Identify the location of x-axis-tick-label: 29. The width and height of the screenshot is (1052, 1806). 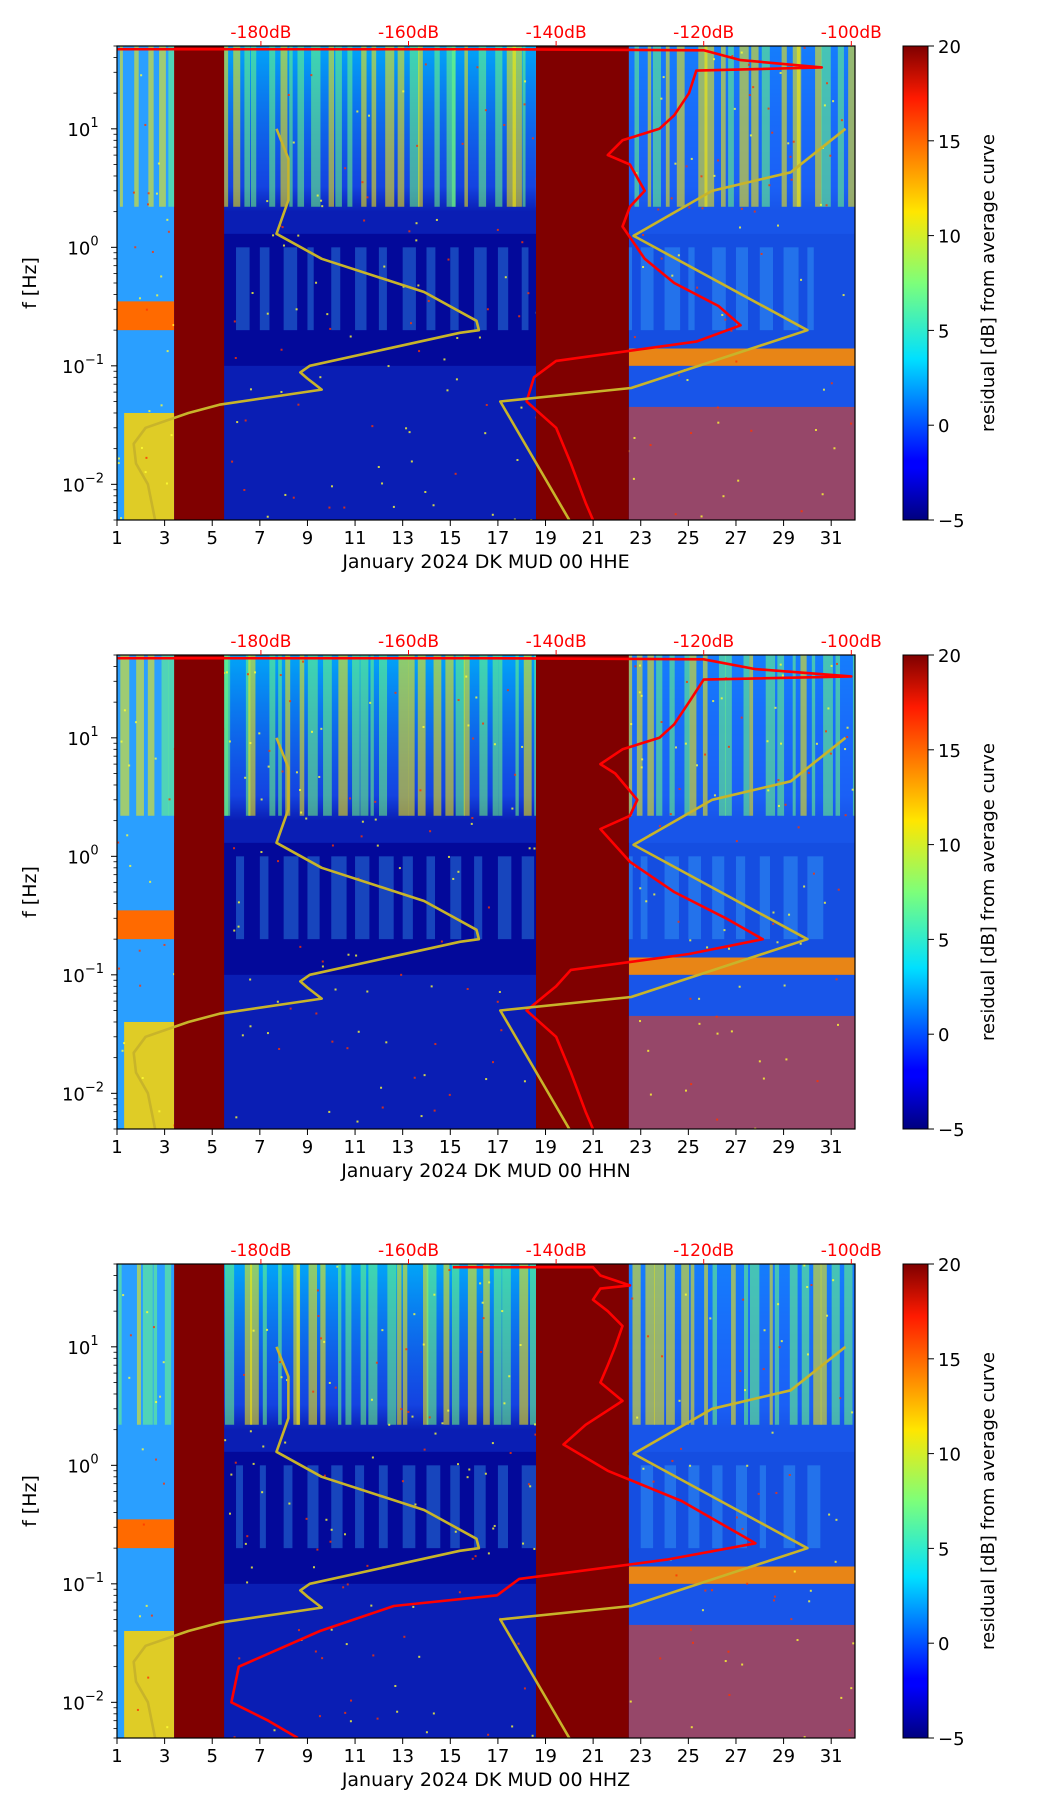
(783, 538).